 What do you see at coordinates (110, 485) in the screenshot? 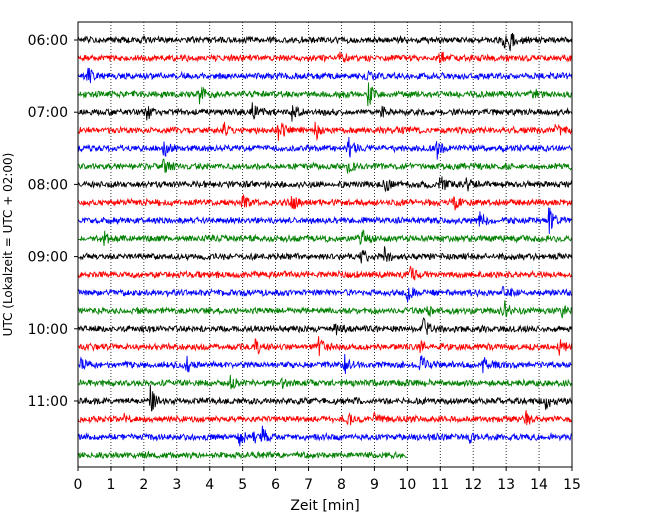
I see `x-tick-label: 1` at bounding box center [110, 485].